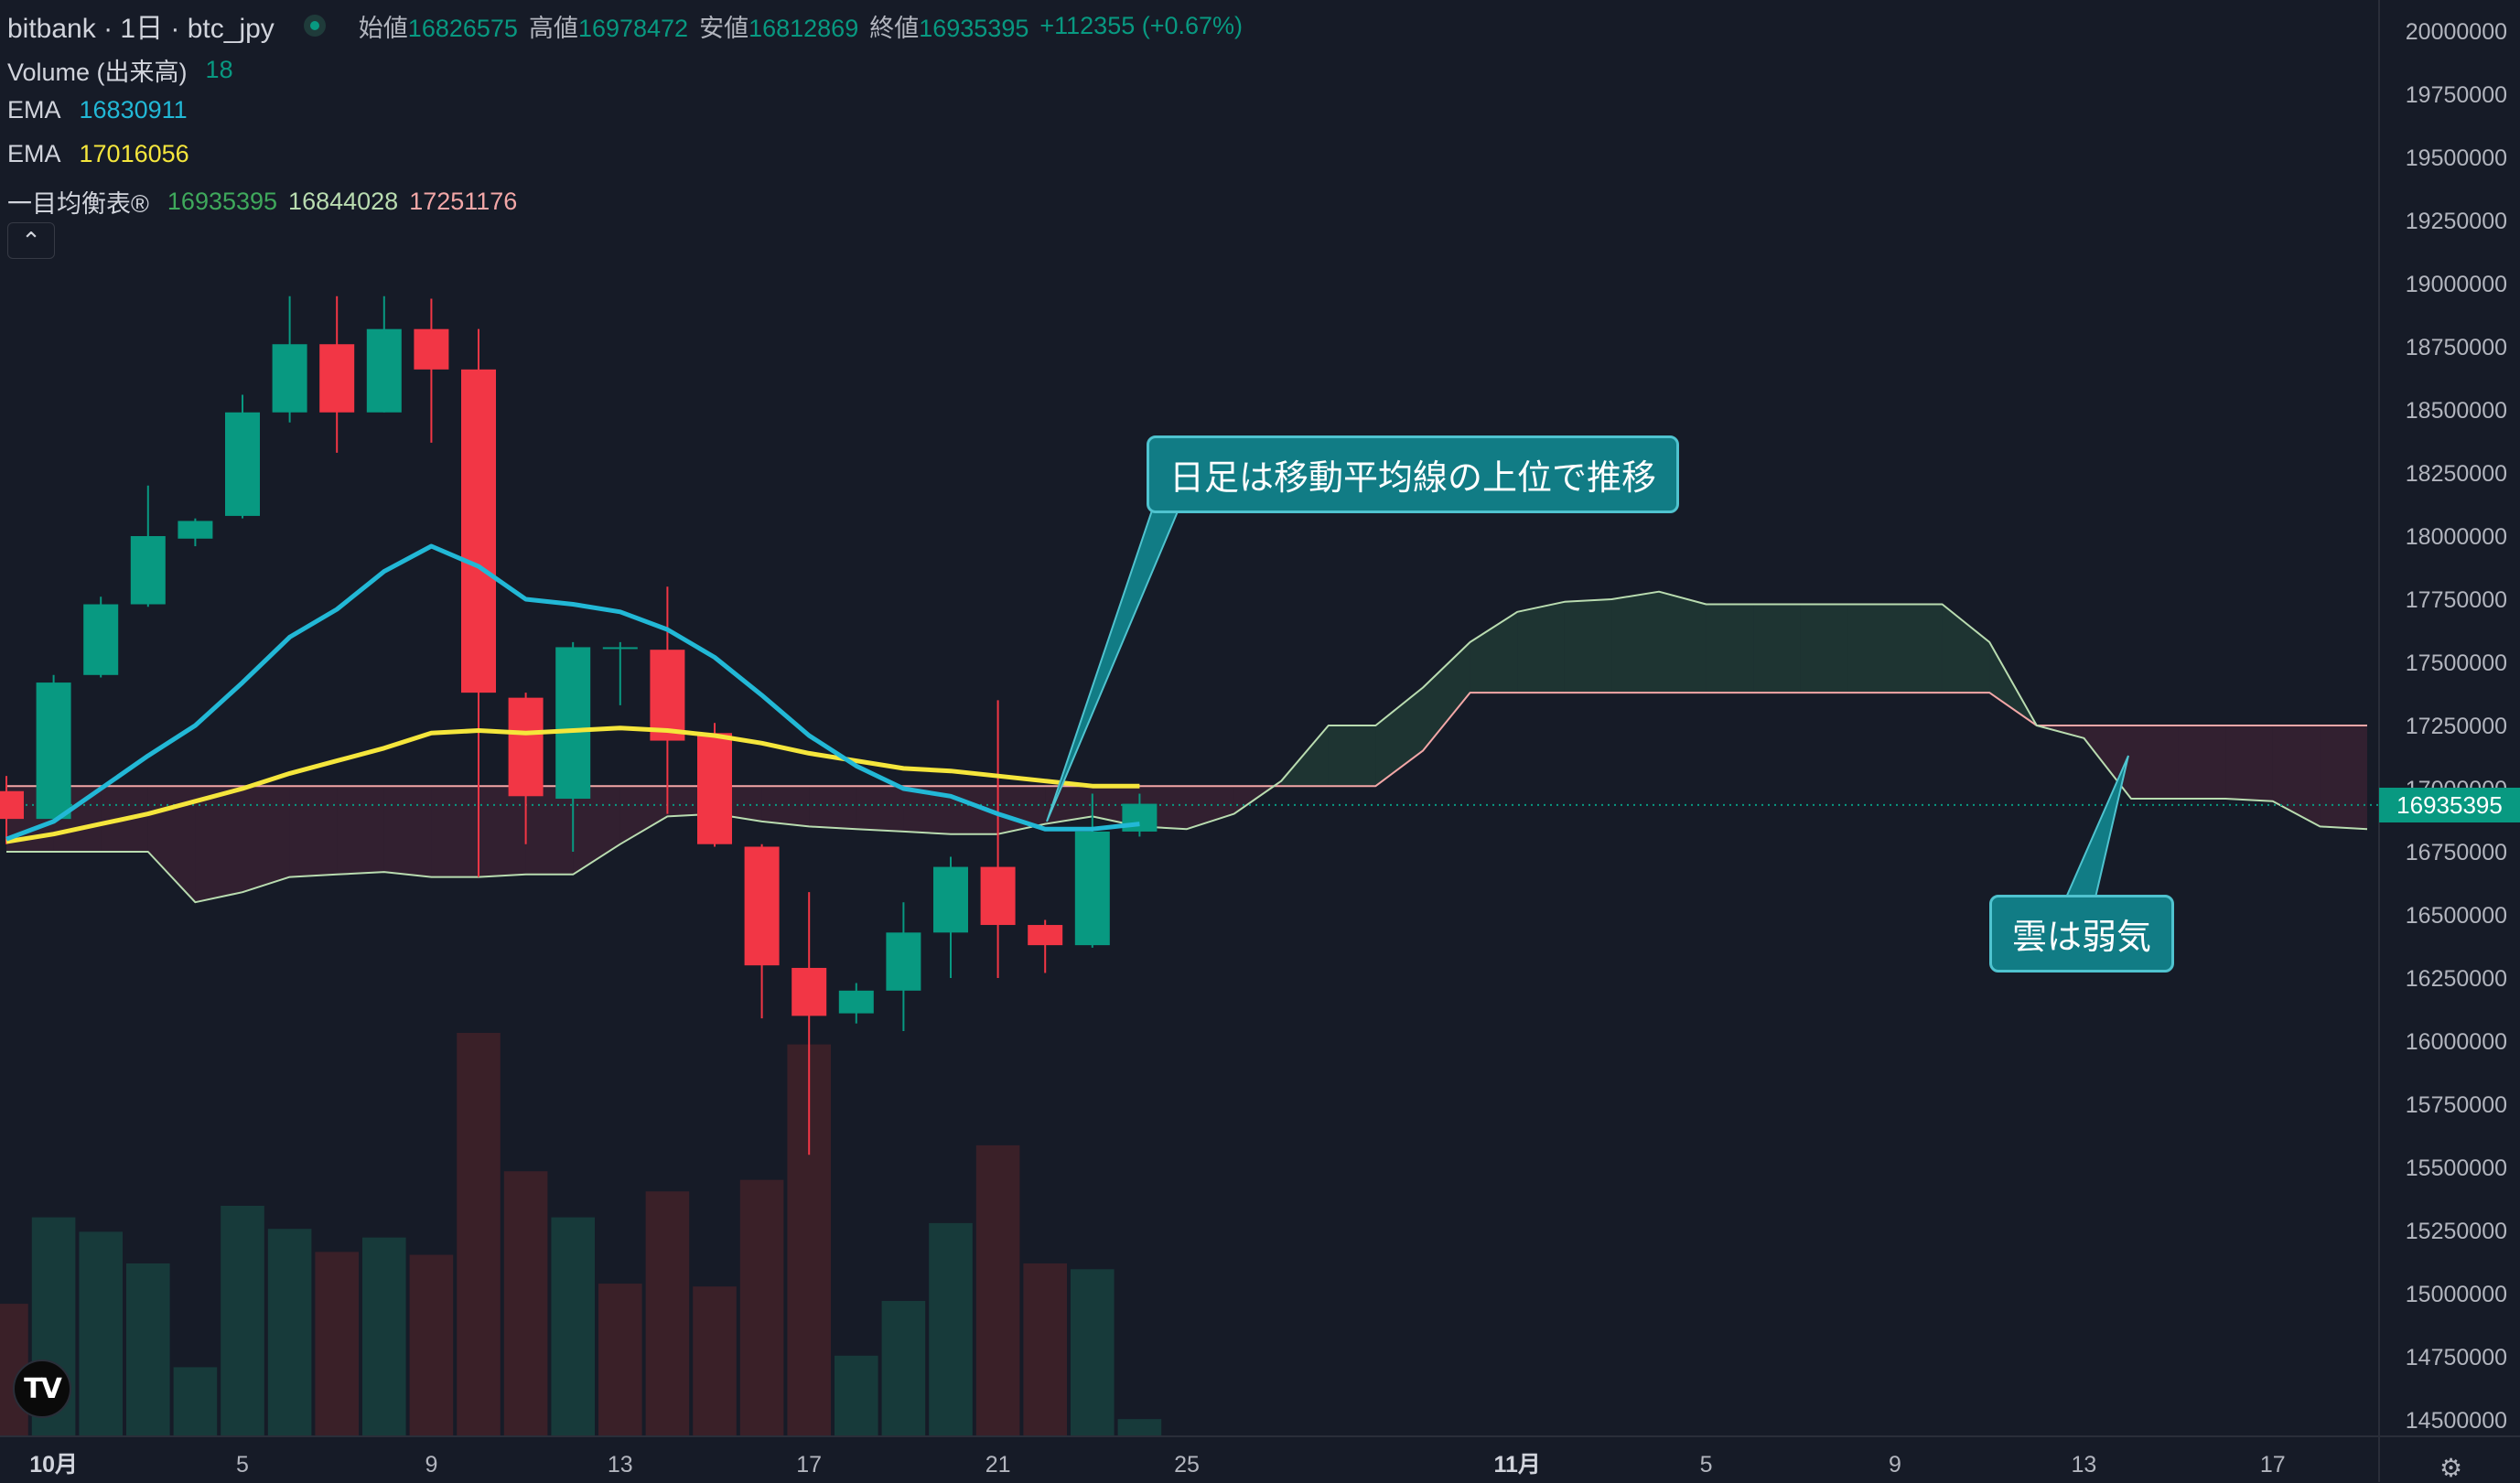 This screenshot has width=2520, height=1483. Describe the element at coordinates (1706, 1465) in the screenshot. I see `x-tick-label: 5` at that location.